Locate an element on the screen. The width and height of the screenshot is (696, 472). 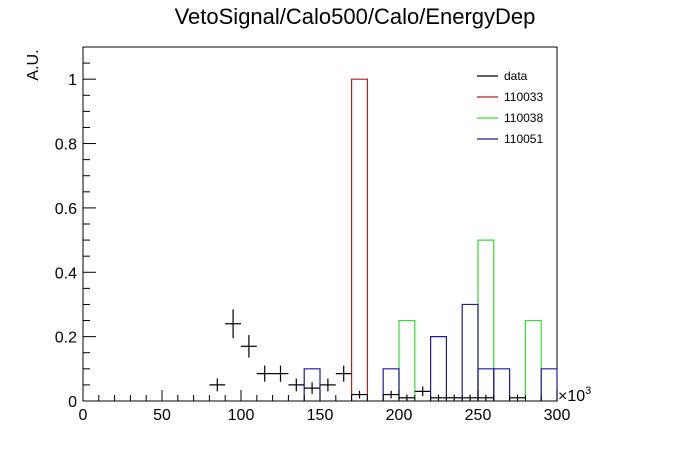
y-tick-label: 1 is located at coordinates (72, 80).